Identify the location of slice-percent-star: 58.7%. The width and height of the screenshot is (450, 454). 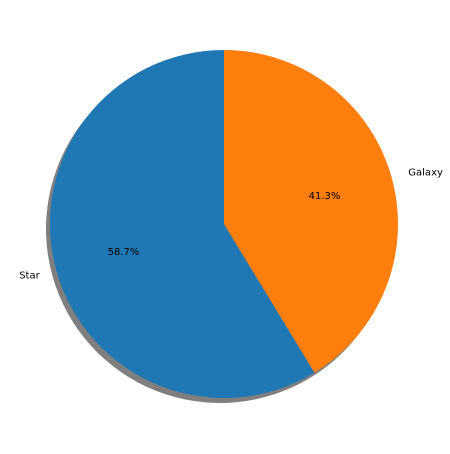
(124, 252).